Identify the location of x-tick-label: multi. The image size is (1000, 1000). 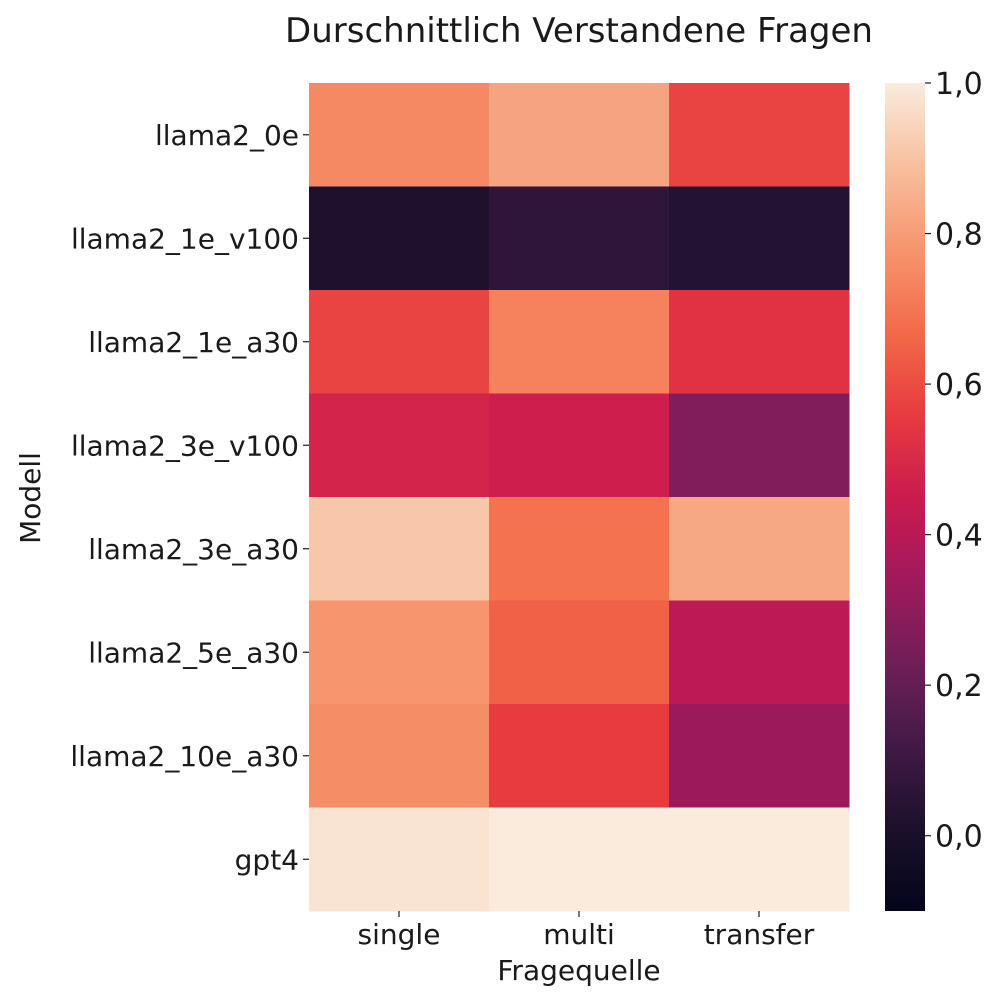
(579, 934).